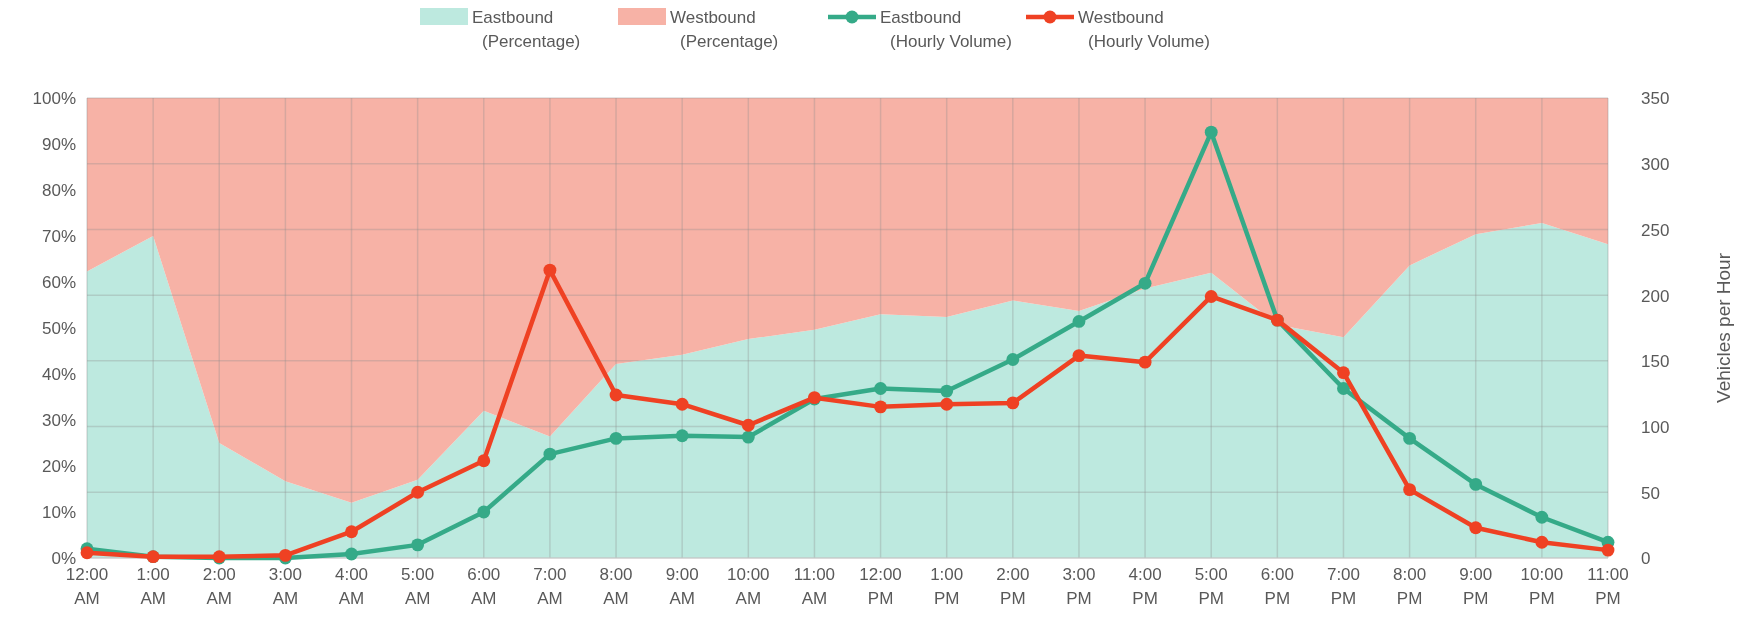 This screenshot has width=1754, height=633. Describe the element at coordinates (947, 586) in the screenshot. I see `x-tick-label: 1:00 PM` at that location.